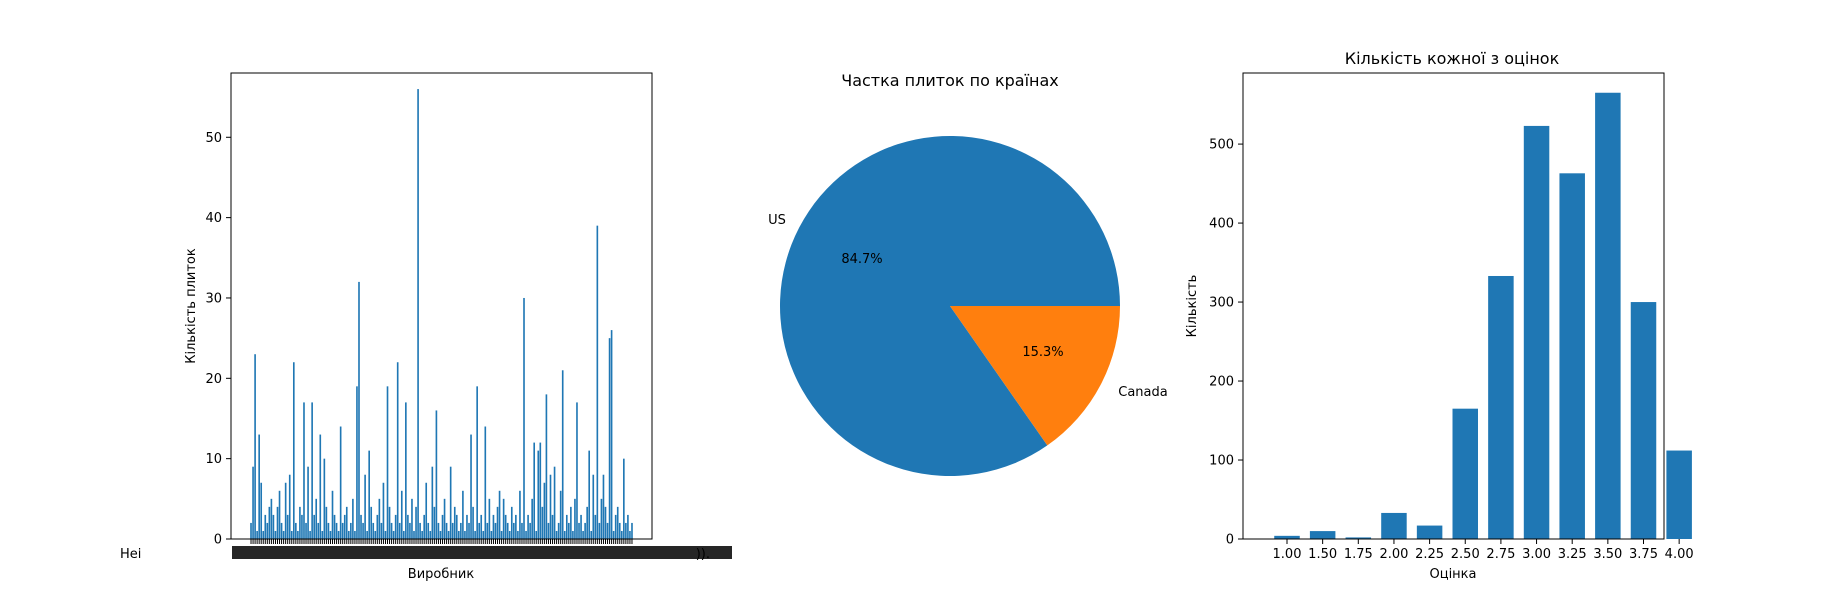 This screenshot has height=600, width=1837. I want to click on pie-slices, so click(950, 305).